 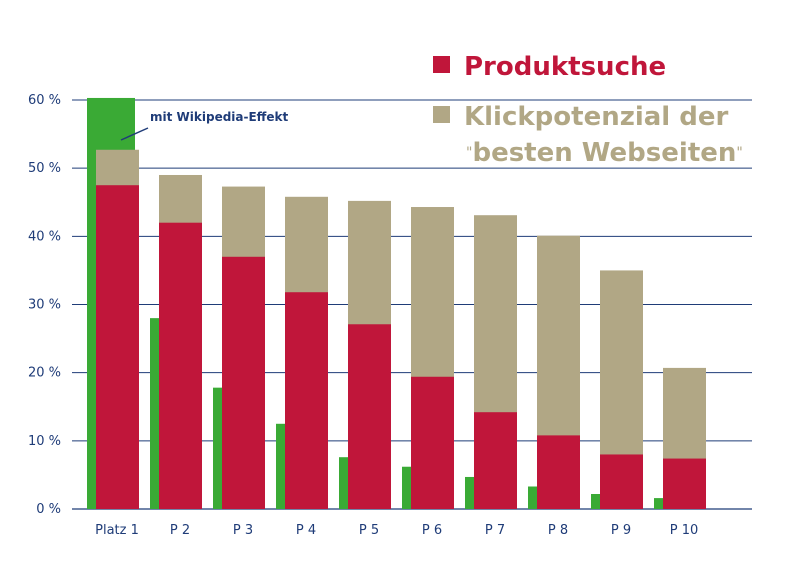 What do you see at coordinates (48, 509) in the screenshot?
I see `y-tick-label: 0 %` at bounding box center [48, 509].